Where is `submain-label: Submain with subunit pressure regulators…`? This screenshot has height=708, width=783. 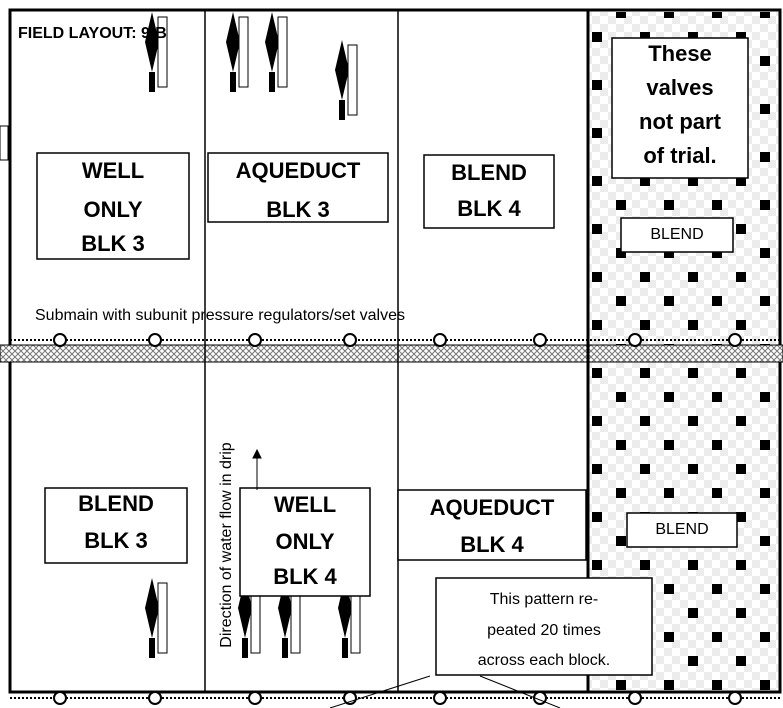
submain-label: Submain with subunit pressure regulators… is located at coordinates (220, 315).